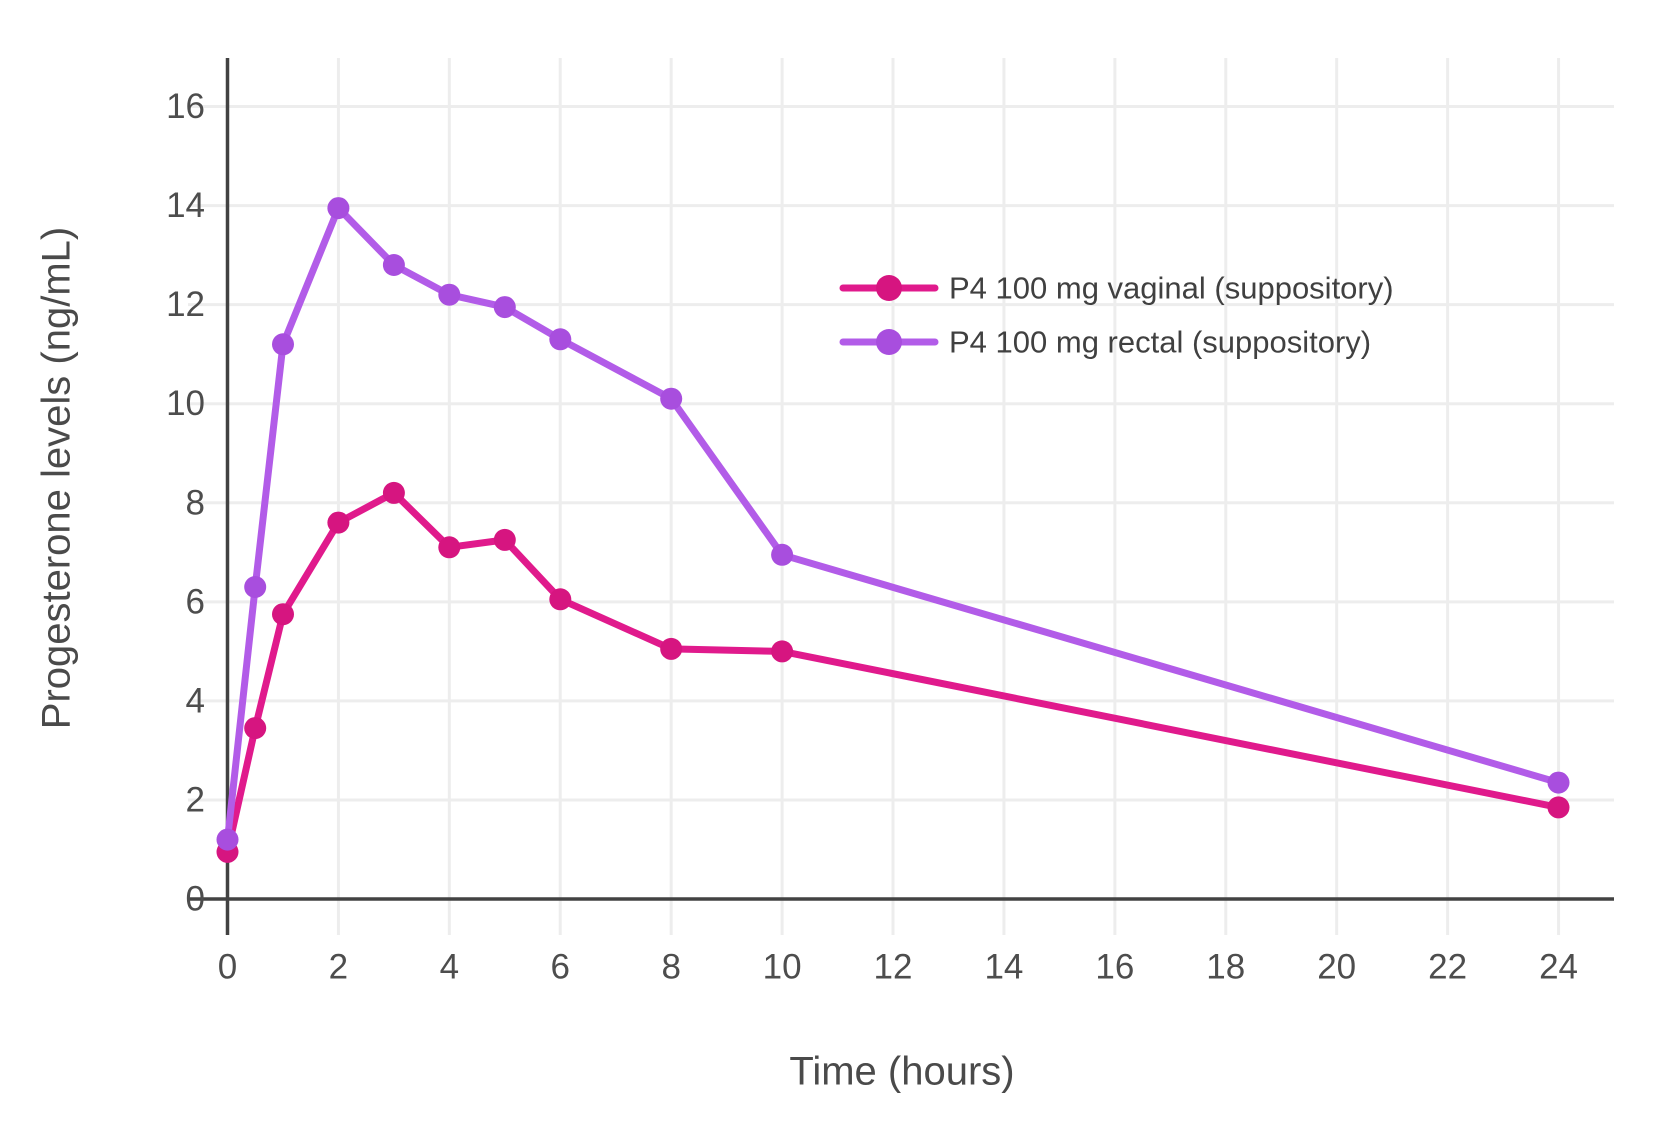  I want to click on y-tick-label: 10, so click(185, 403).